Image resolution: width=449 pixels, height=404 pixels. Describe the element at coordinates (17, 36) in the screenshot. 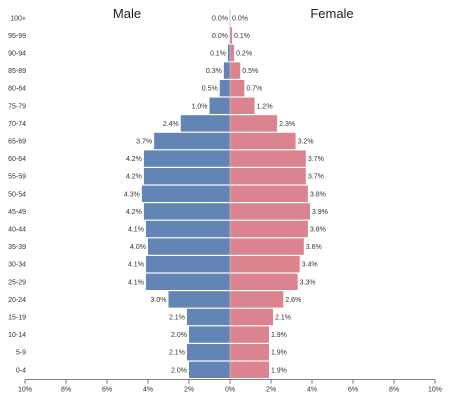

I see `age-group-label: 95-99` at that location.